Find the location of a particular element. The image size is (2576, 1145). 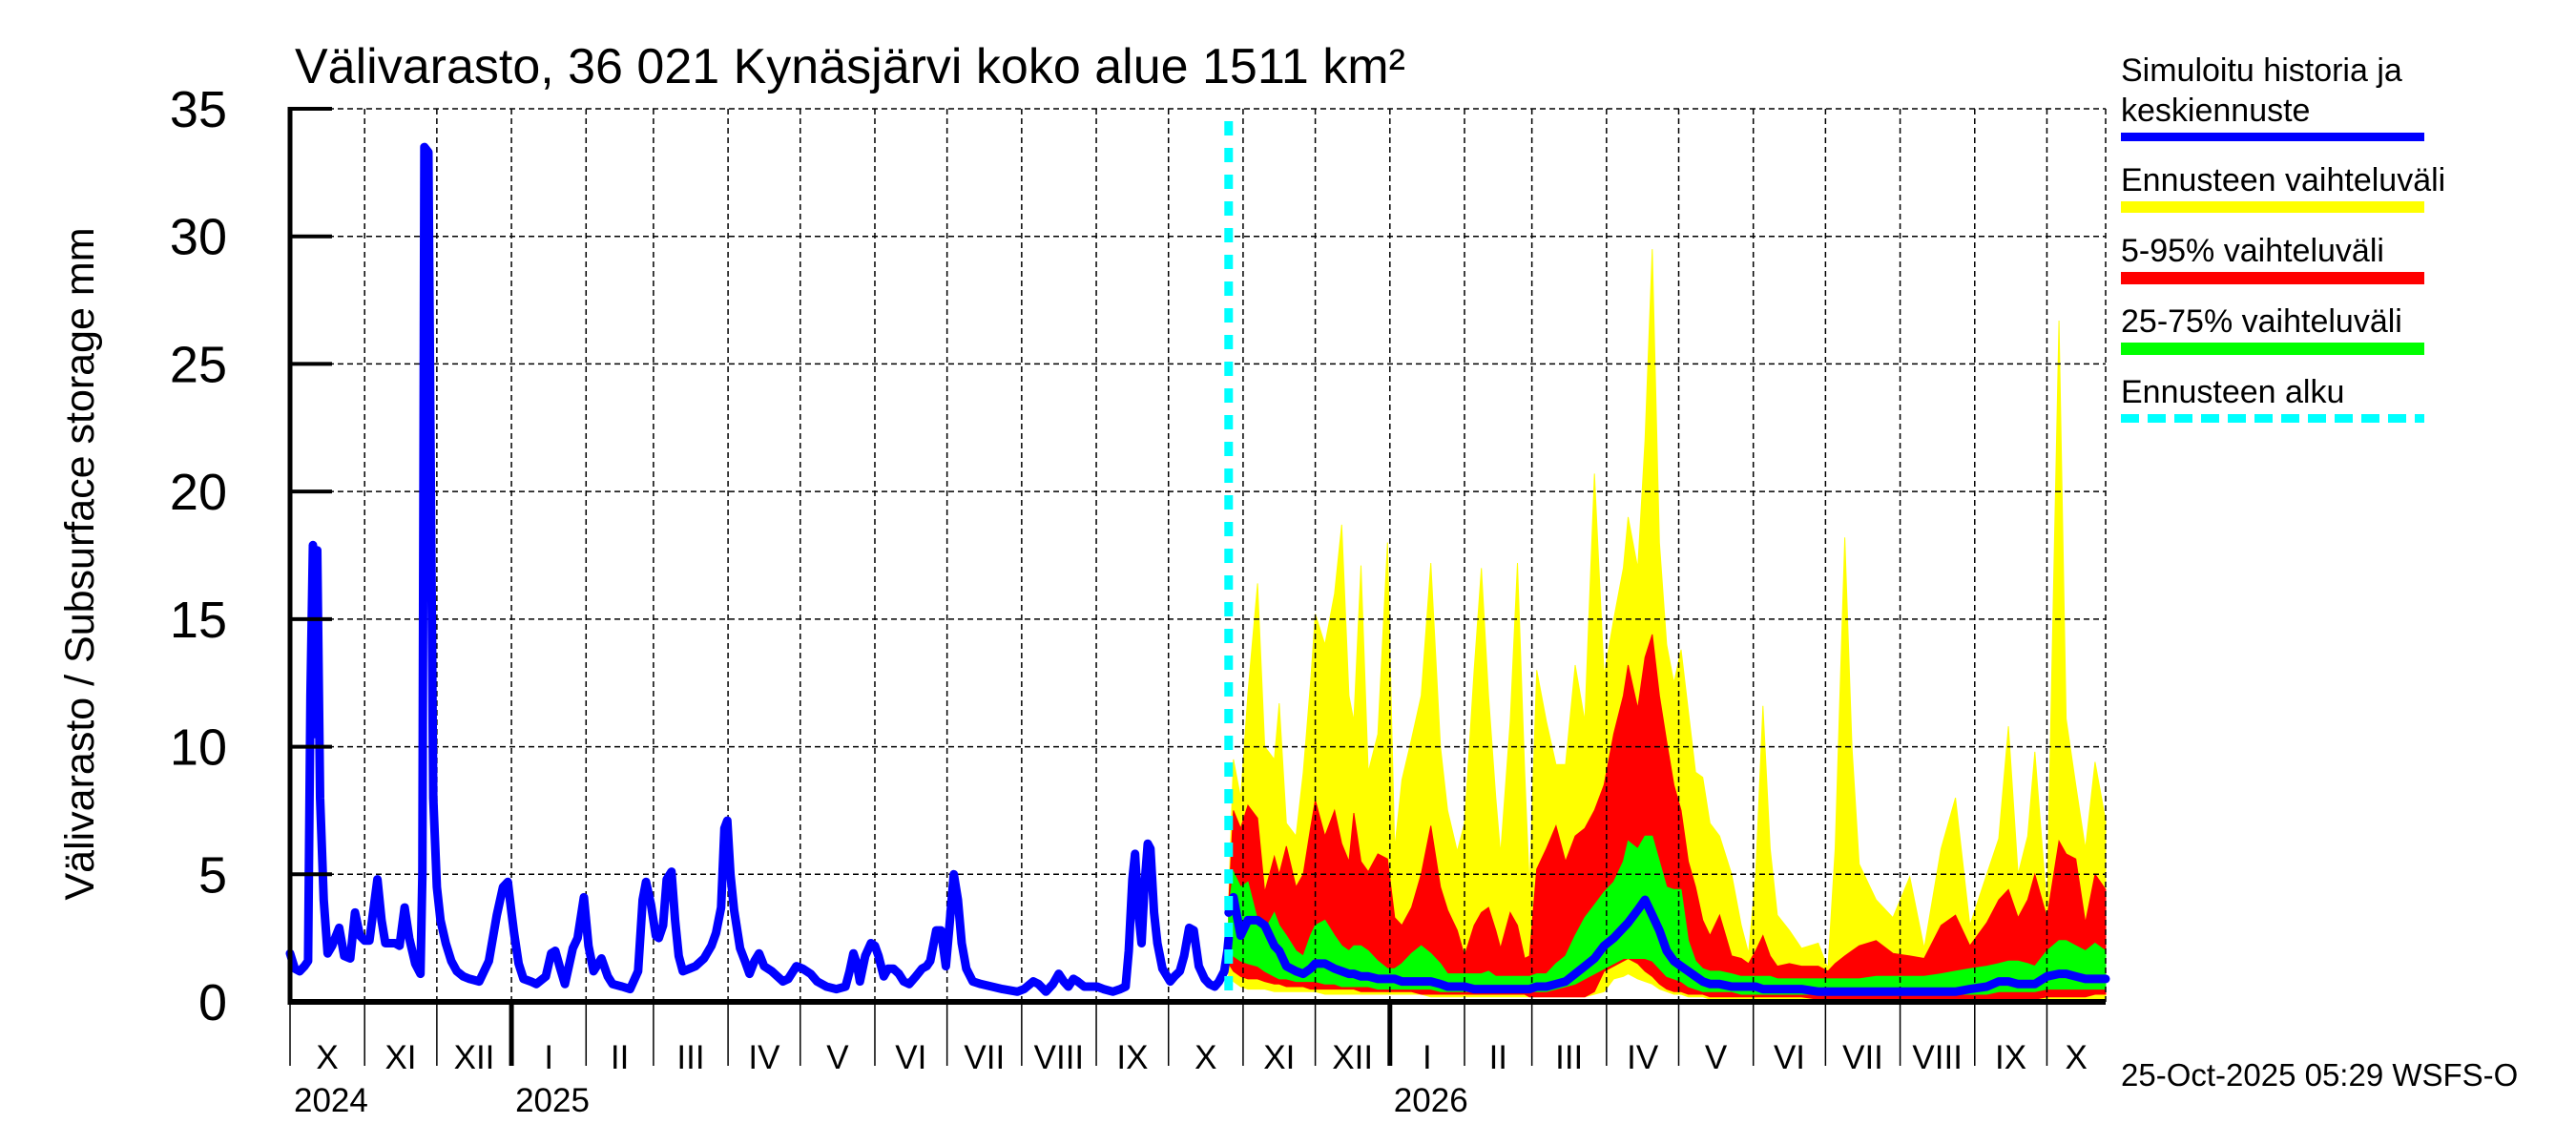

y-tick-label: 35 is located at coordinates (198, 109).